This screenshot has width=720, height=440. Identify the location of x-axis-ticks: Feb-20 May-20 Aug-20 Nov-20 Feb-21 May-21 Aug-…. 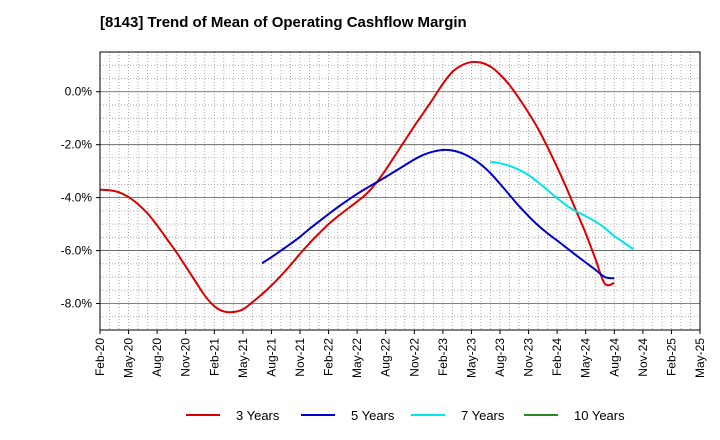
(400, 354).